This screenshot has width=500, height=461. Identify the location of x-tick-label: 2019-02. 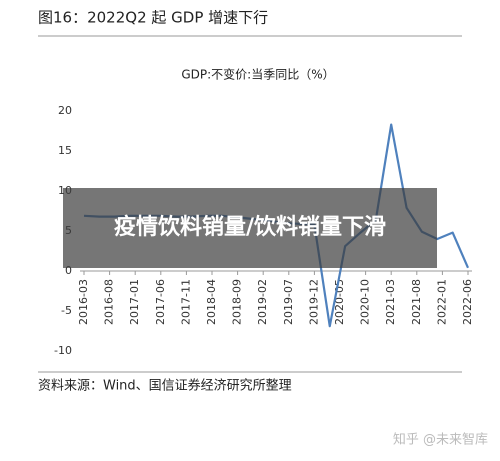
(262, 302).